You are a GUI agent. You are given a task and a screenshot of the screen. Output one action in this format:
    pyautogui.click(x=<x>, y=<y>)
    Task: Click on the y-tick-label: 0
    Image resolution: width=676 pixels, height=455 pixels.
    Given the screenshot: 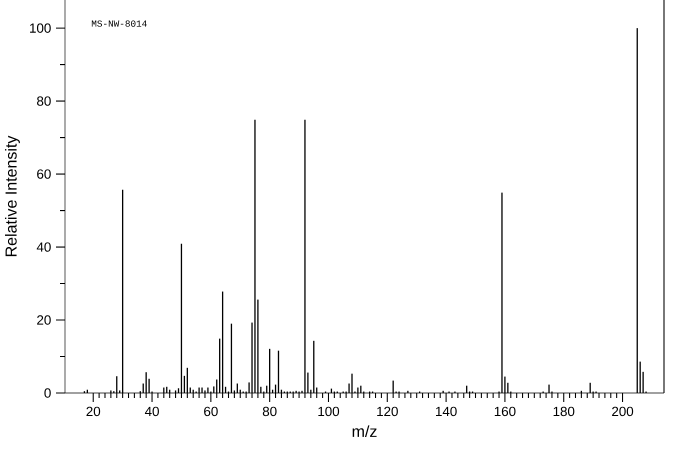 What is the action you would take?
    pyautogui.click(x=47, y=393)
    